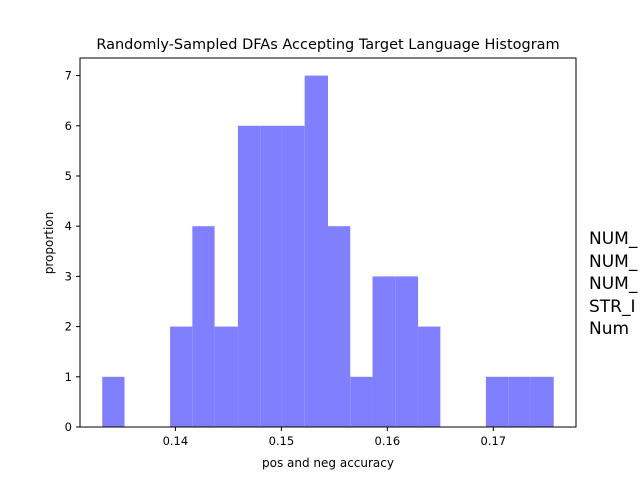 The image size is (640, 480). Describe the element at coordinates (609, 329) in the screenshot. I see `side-text-line: Num` at that location.